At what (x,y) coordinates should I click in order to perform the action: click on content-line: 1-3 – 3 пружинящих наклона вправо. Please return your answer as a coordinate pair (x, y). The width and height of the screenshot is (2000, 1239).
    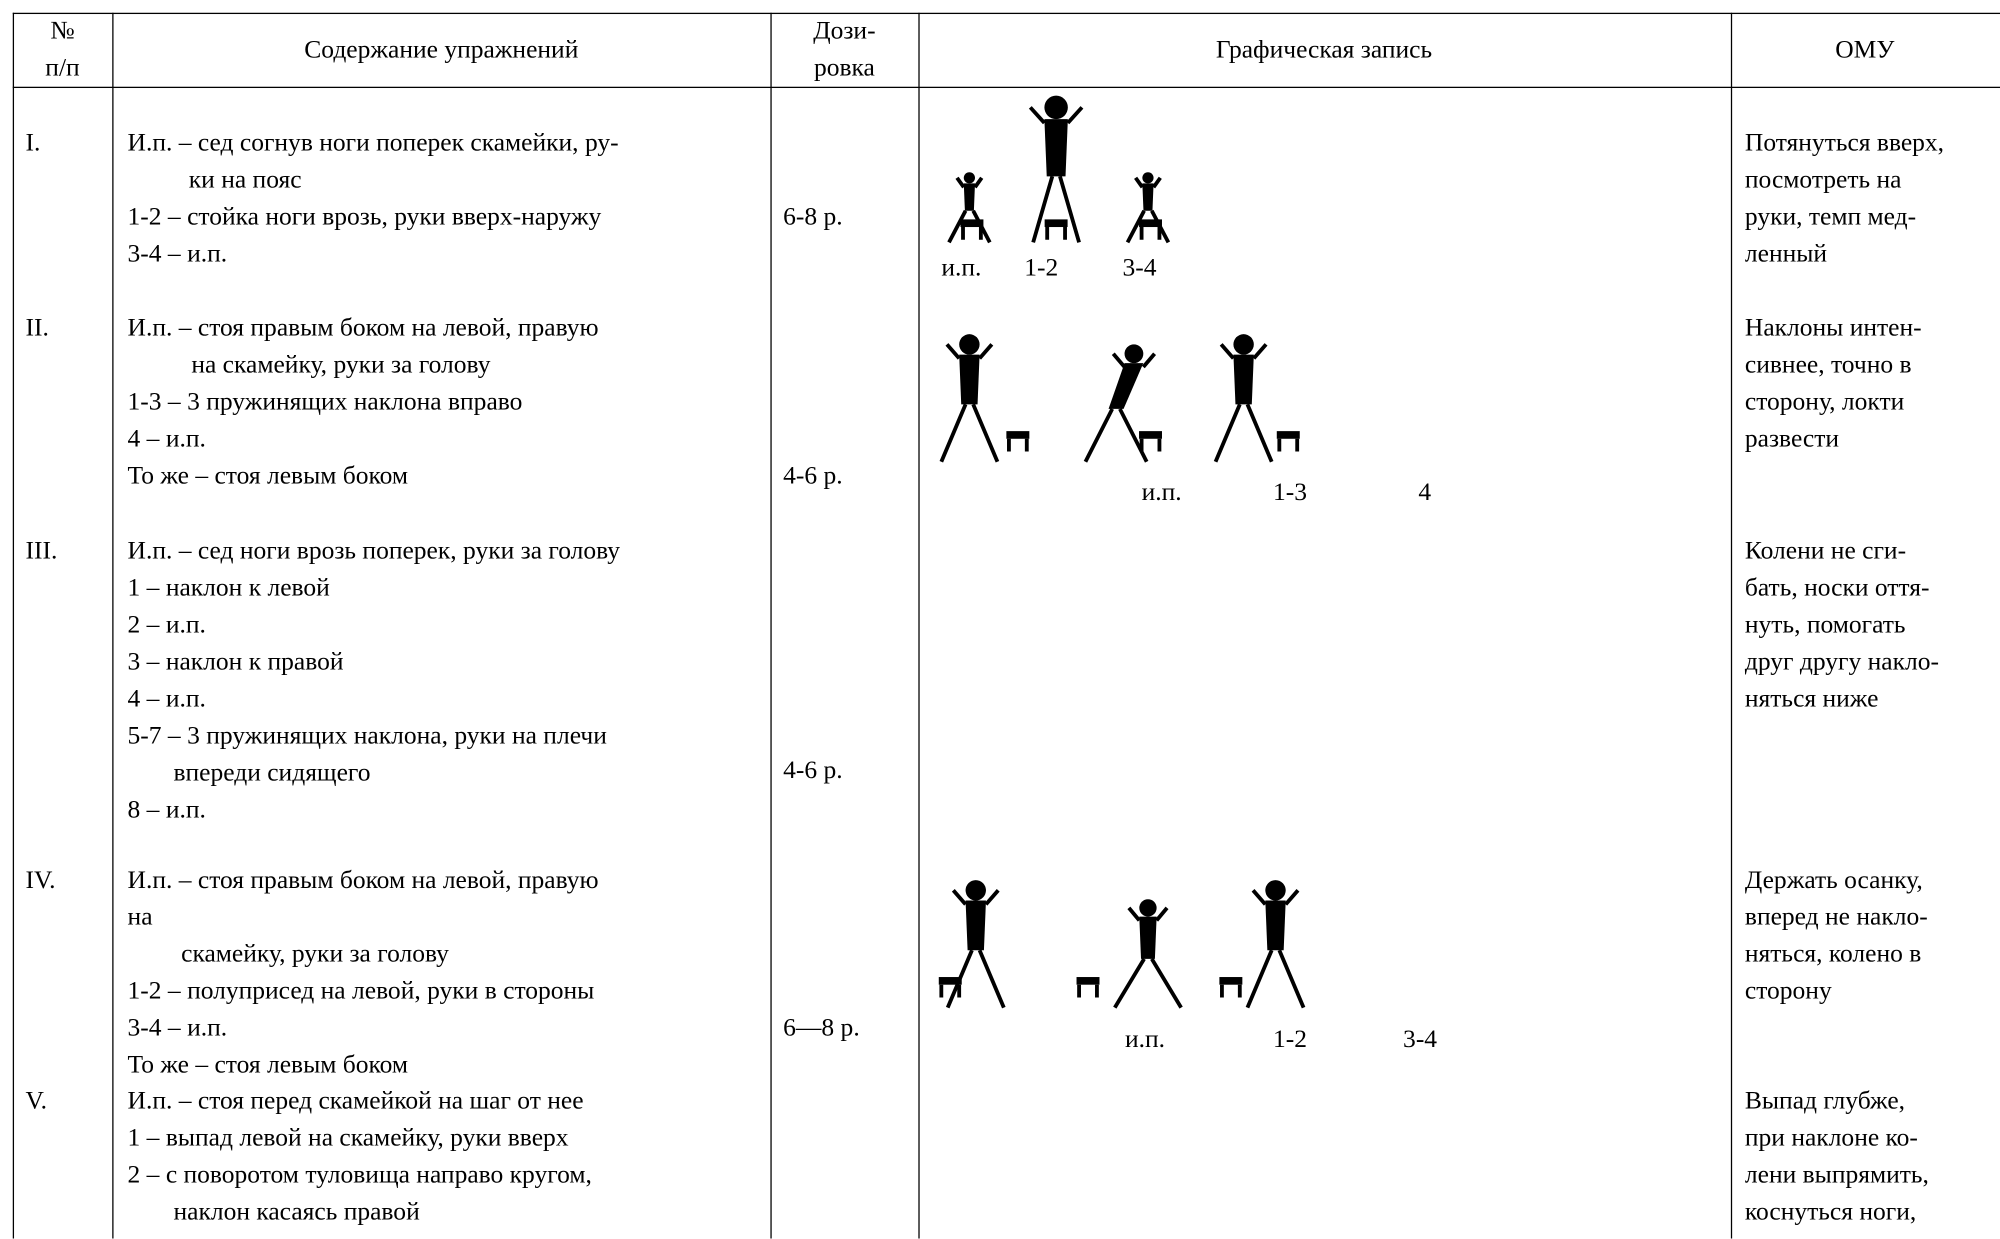
    Looking at the image, I should click on (325, 401).